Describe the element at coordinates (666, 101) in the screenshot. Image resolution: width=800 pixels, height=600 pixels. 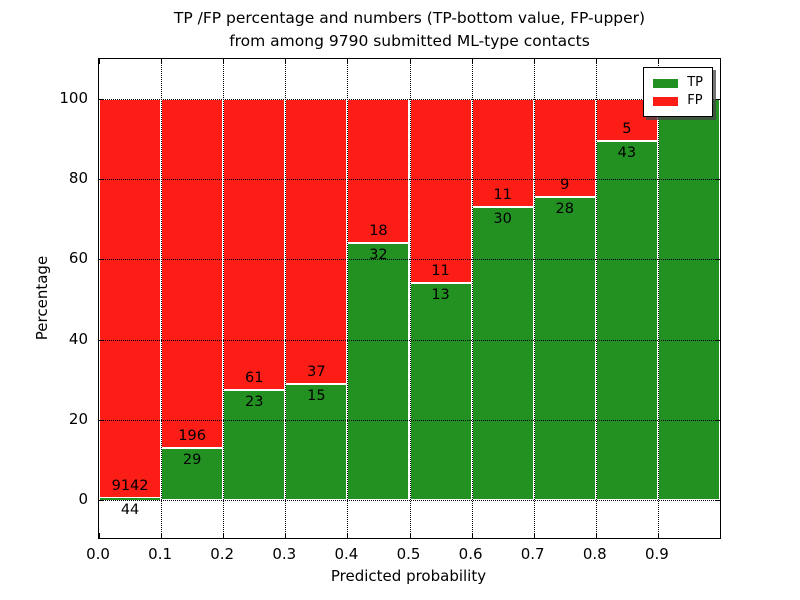
I see `fp-color-swatch` at that location.